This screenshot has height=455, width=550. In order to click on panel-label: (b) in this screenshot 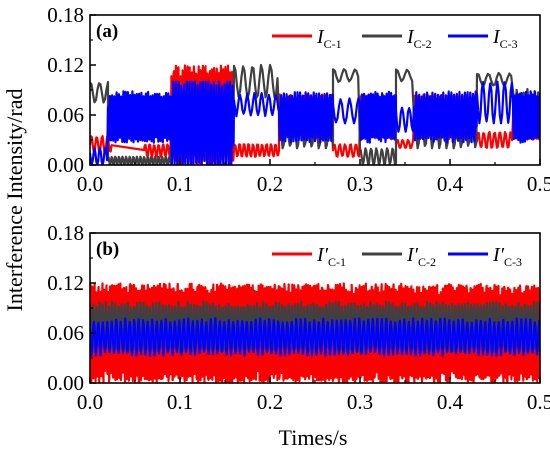, I will do `click(107, 249)`.